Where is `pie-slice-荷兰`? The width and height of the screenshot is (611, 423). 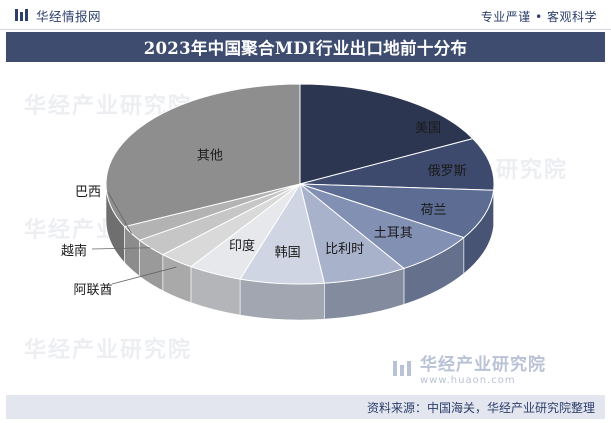 pie-slice-荷兰 is located at coordinates (397, 211).